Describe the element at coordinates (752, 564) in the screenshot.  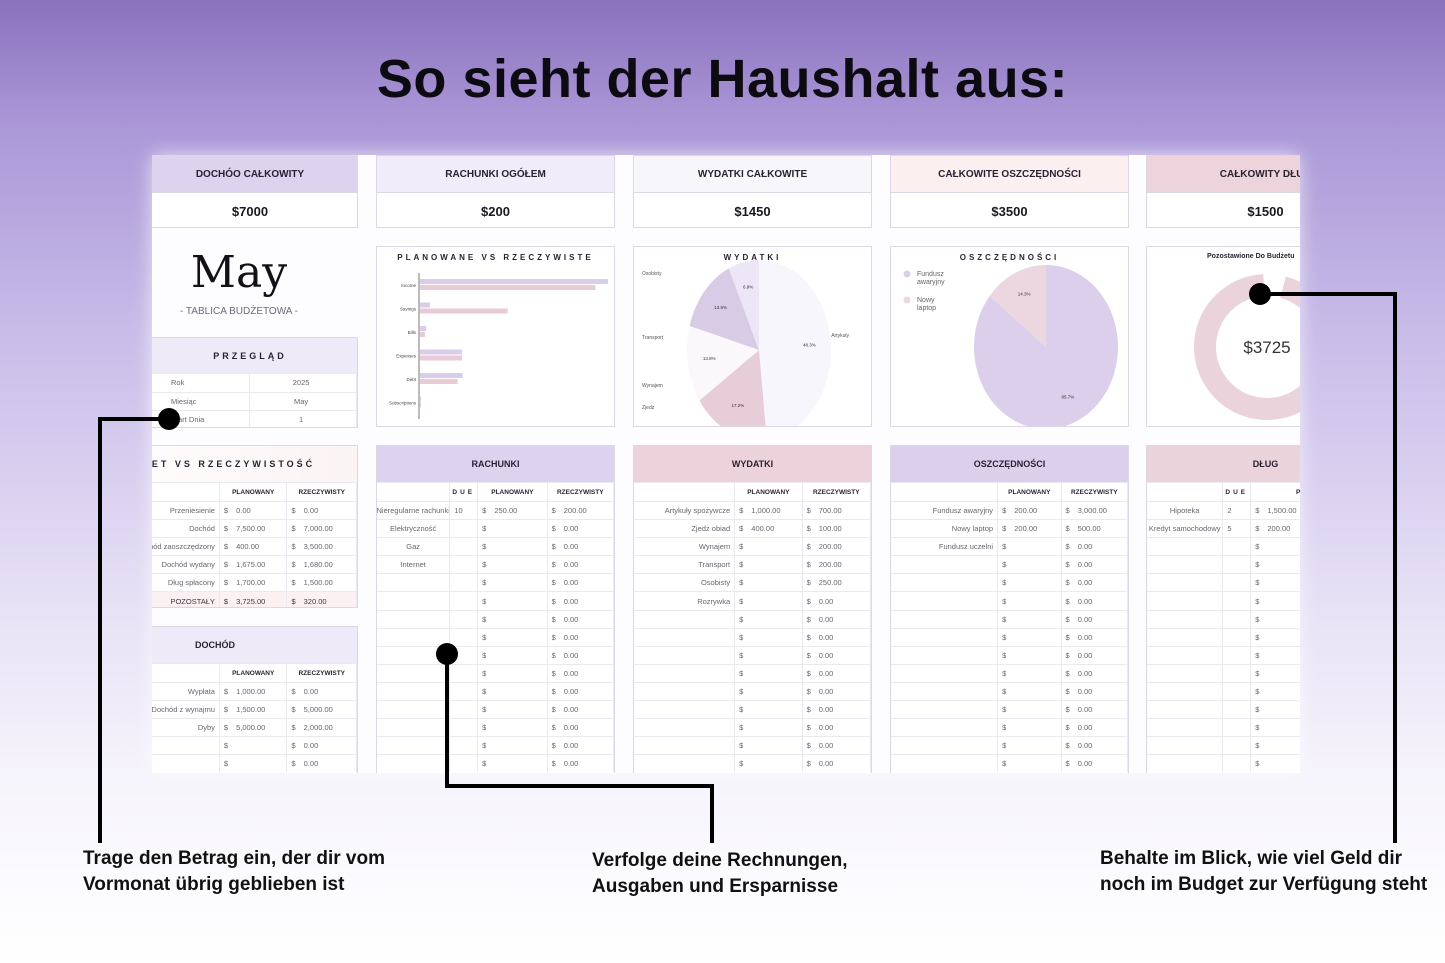
I see `table-row: Transport $ $200.00` at that location.